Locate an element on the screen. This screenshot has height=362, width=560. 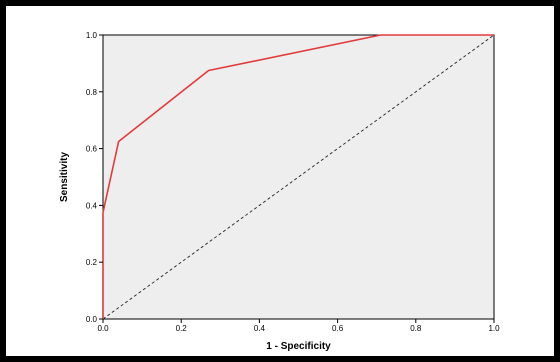
x-tick-label: 1.0 is located at coordinates (494, 328).